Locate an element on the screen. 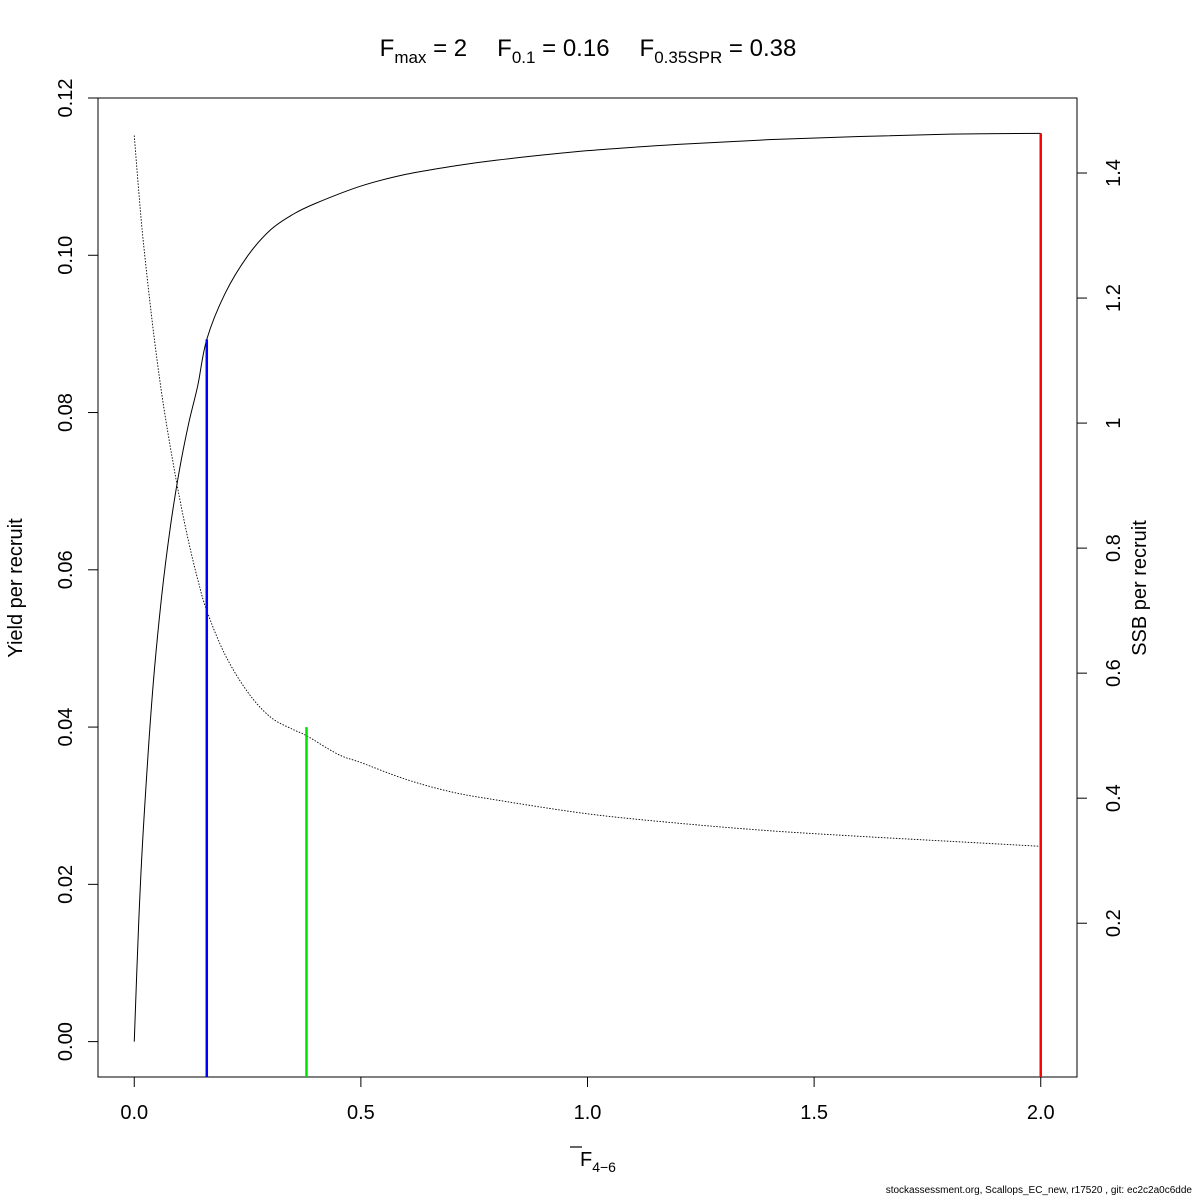 Image resolution: width=1200 pixels, height=1200 pixels. y-tick-label-right: 1.2 is located at coordinates (1114, 298).